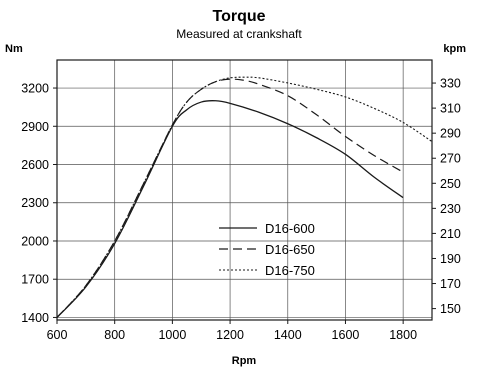  Describe the element at coordinates (288, 335) in the screenshot. I see `x-tick-label: 1400` at that location.